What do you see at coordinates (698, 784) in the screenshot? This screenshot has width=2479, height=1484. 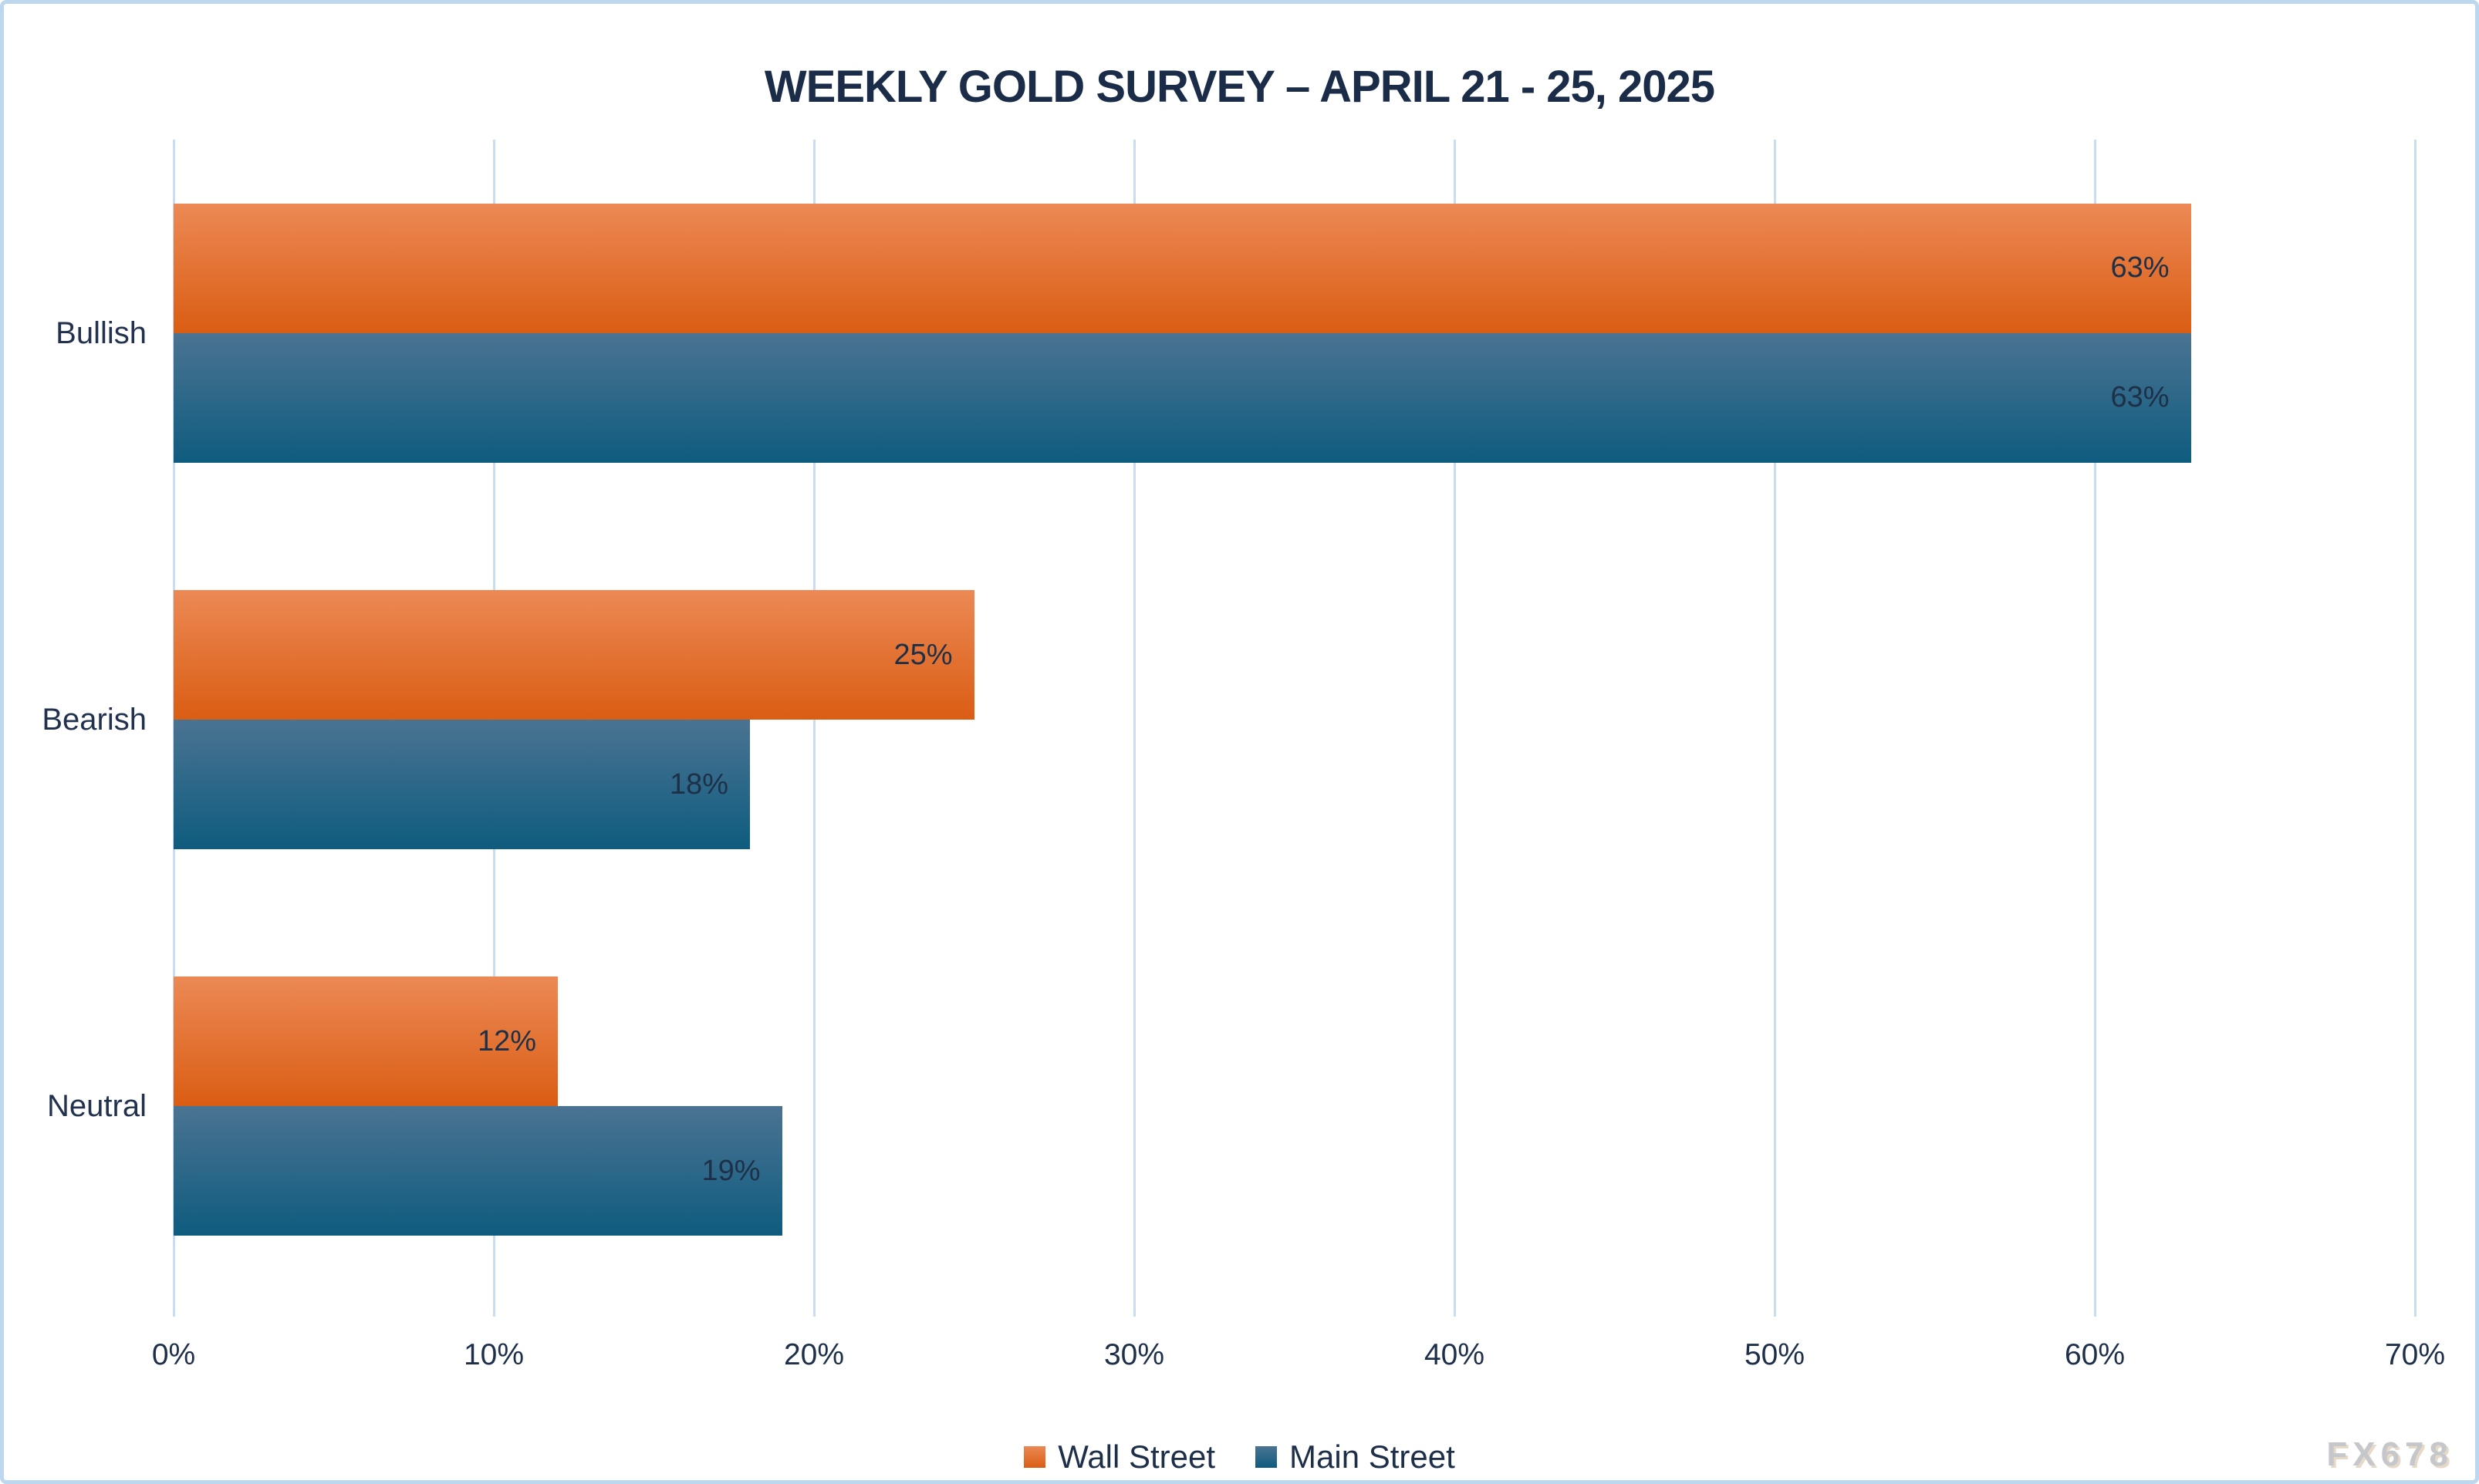 I see `bar-value-label-main-street-bearish: 18%` at bounding box center [698, 784].